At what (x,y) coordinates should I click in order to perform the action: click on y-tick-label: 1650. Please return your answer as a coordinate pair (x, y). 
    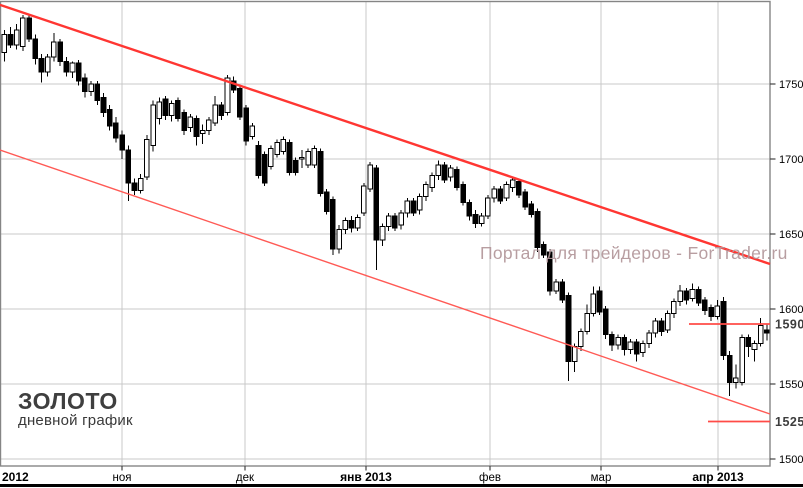
    Looking at the image, I should click on (791, 235).